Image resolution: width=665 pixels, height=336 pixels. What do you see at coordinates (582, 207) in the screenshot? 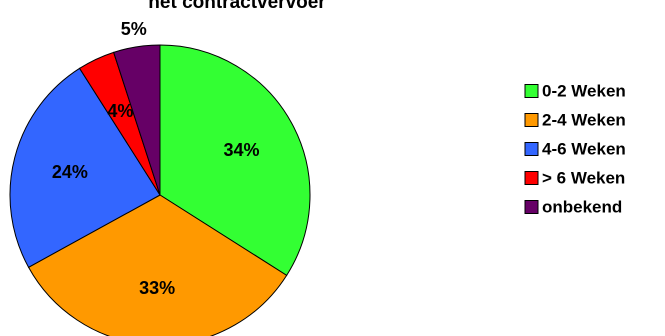
I see `legend-label-onbekend: onbekend` at bounding box center [582, 207].